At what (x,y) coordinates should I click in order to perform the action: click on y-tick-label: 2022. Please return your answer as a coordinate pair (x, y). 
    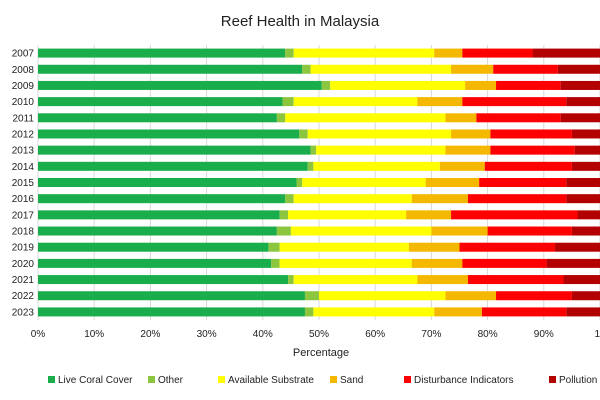
    Looking at the image, I should click on (23, 296).